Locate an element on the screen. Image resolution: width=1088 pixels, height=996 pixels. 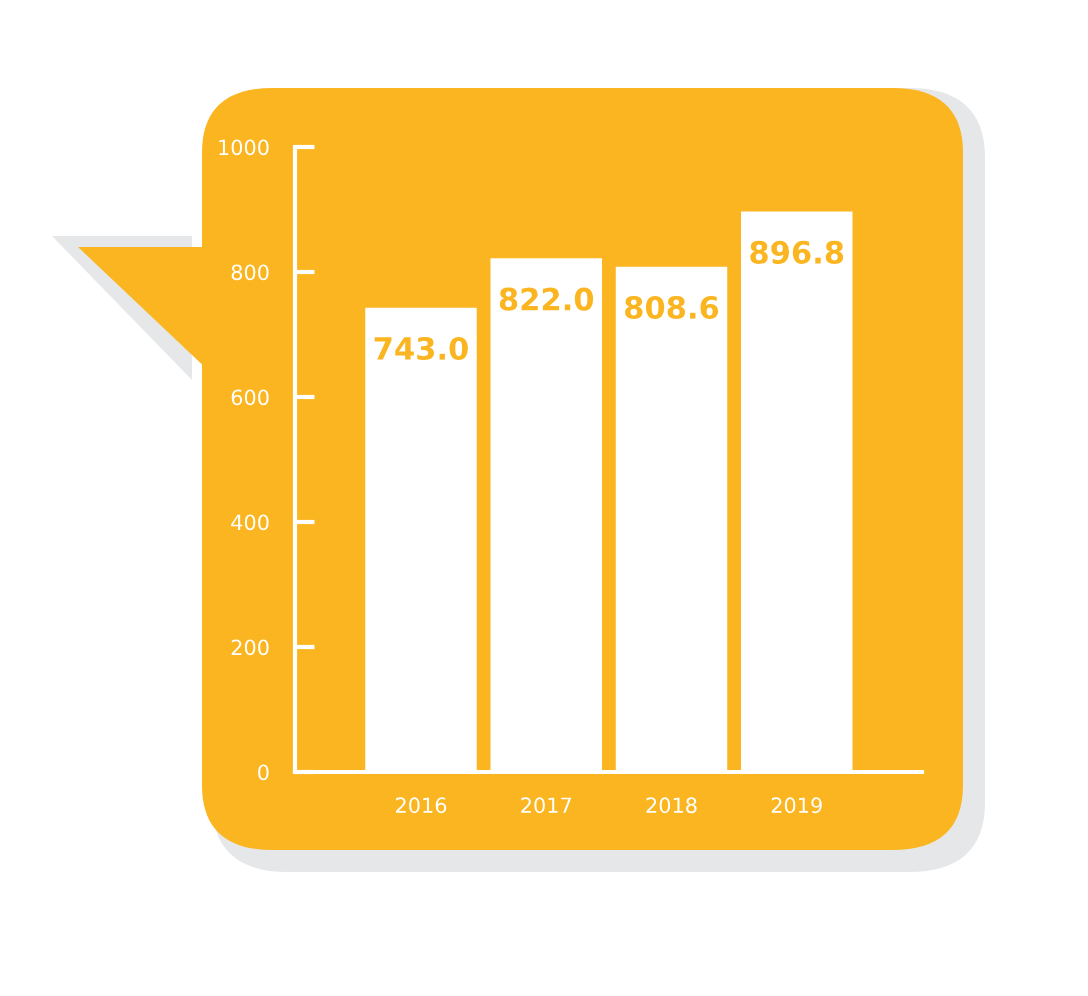
x-tick-label: 2016 is located at coordinates (421, 805).